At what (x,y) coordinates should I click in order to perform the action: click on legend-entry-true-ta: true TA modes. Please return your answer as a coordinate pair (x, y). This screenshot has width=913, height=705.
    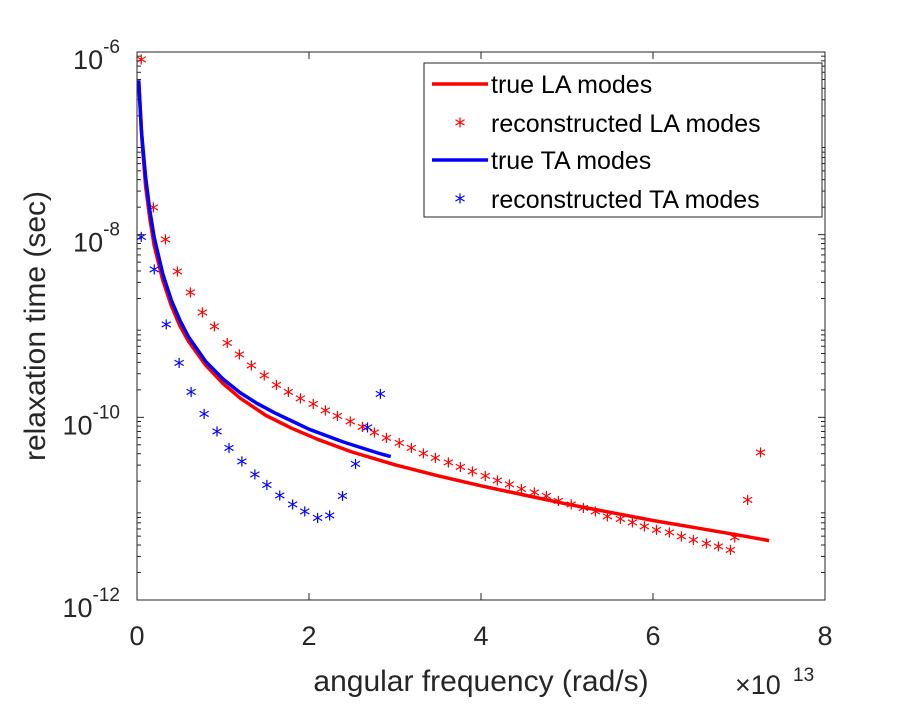
    Looking at the image, I should click on (541, 161).